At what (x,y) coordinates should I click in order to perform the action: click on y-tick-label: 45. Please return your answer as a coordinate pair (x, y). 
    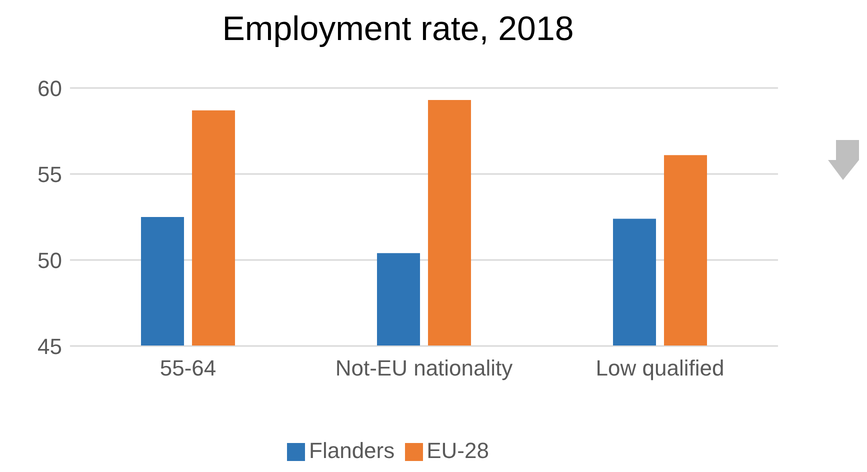
    Looking at the image, I should click on (50, 346).